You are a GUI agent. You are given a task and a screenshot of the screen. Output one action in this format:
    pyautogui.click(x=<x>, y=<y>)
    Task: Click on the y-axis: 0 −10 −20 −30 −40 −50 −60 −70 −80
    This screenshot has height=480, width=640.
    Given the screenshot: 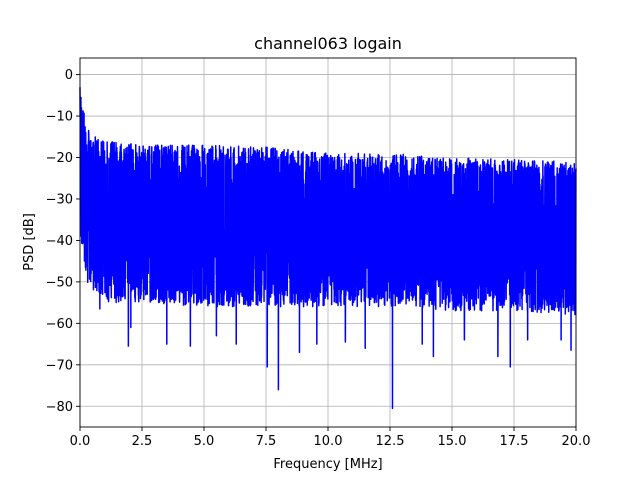 What is the action you would take?
    pyautogui.click(x=63, y=241)
    